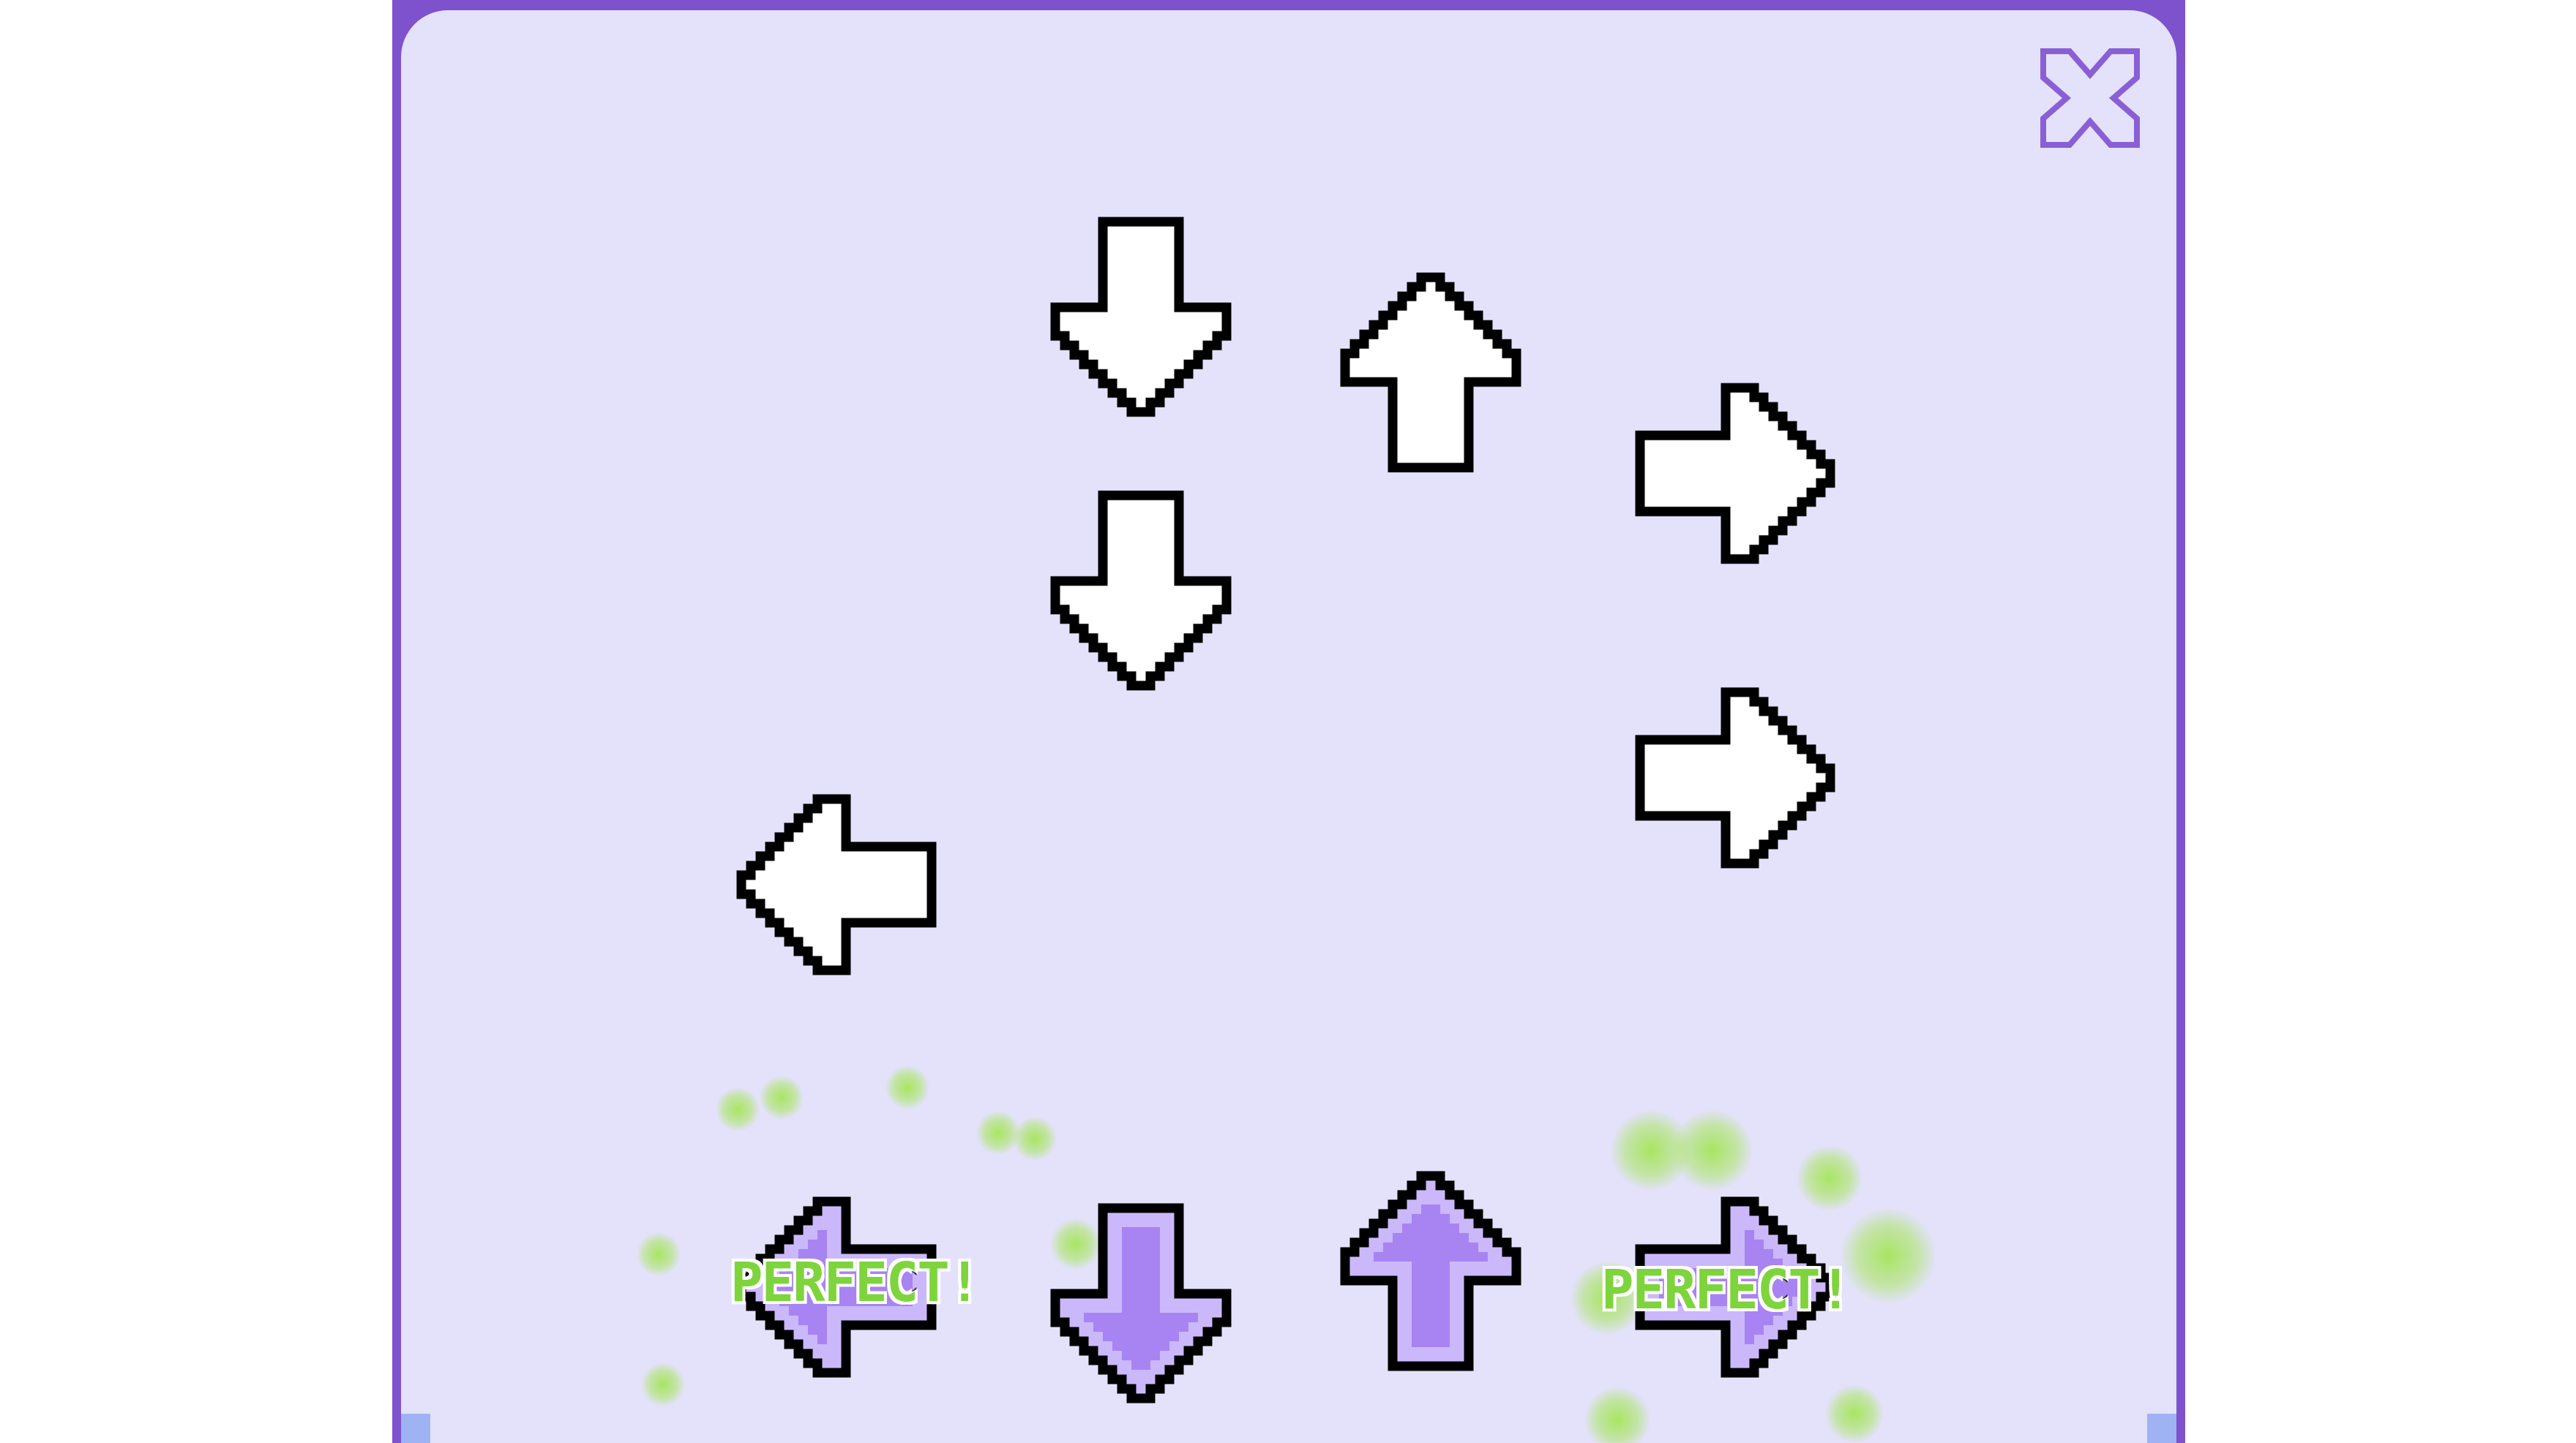 This screenshot has width=2576, height=1443. I want to click on close-x-icon, so click(2090, 98).